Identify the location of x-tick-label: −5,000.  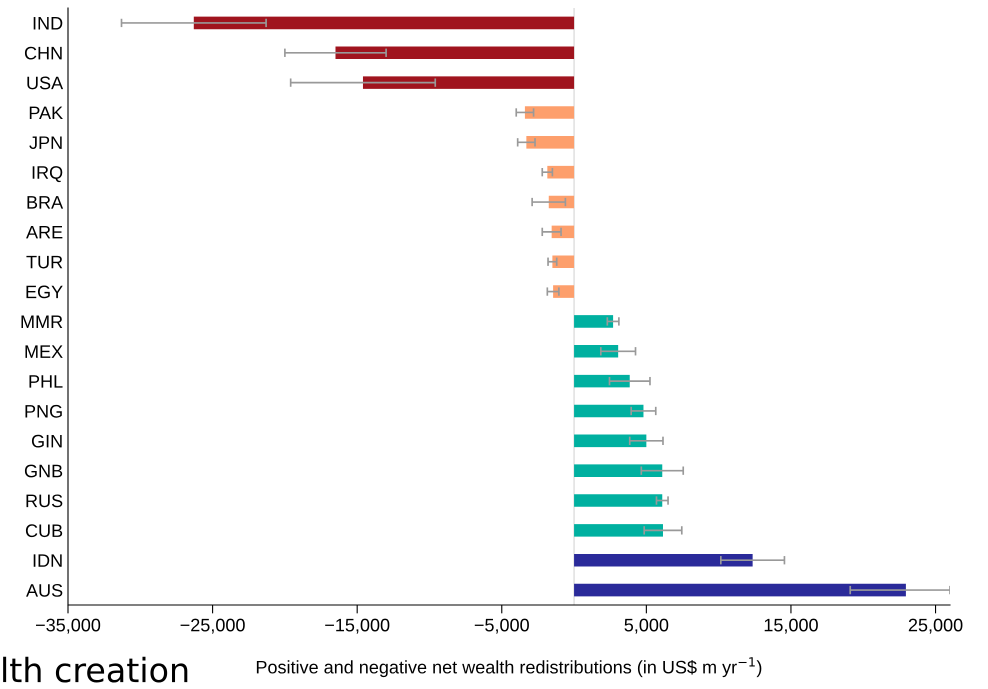
(501, 626).